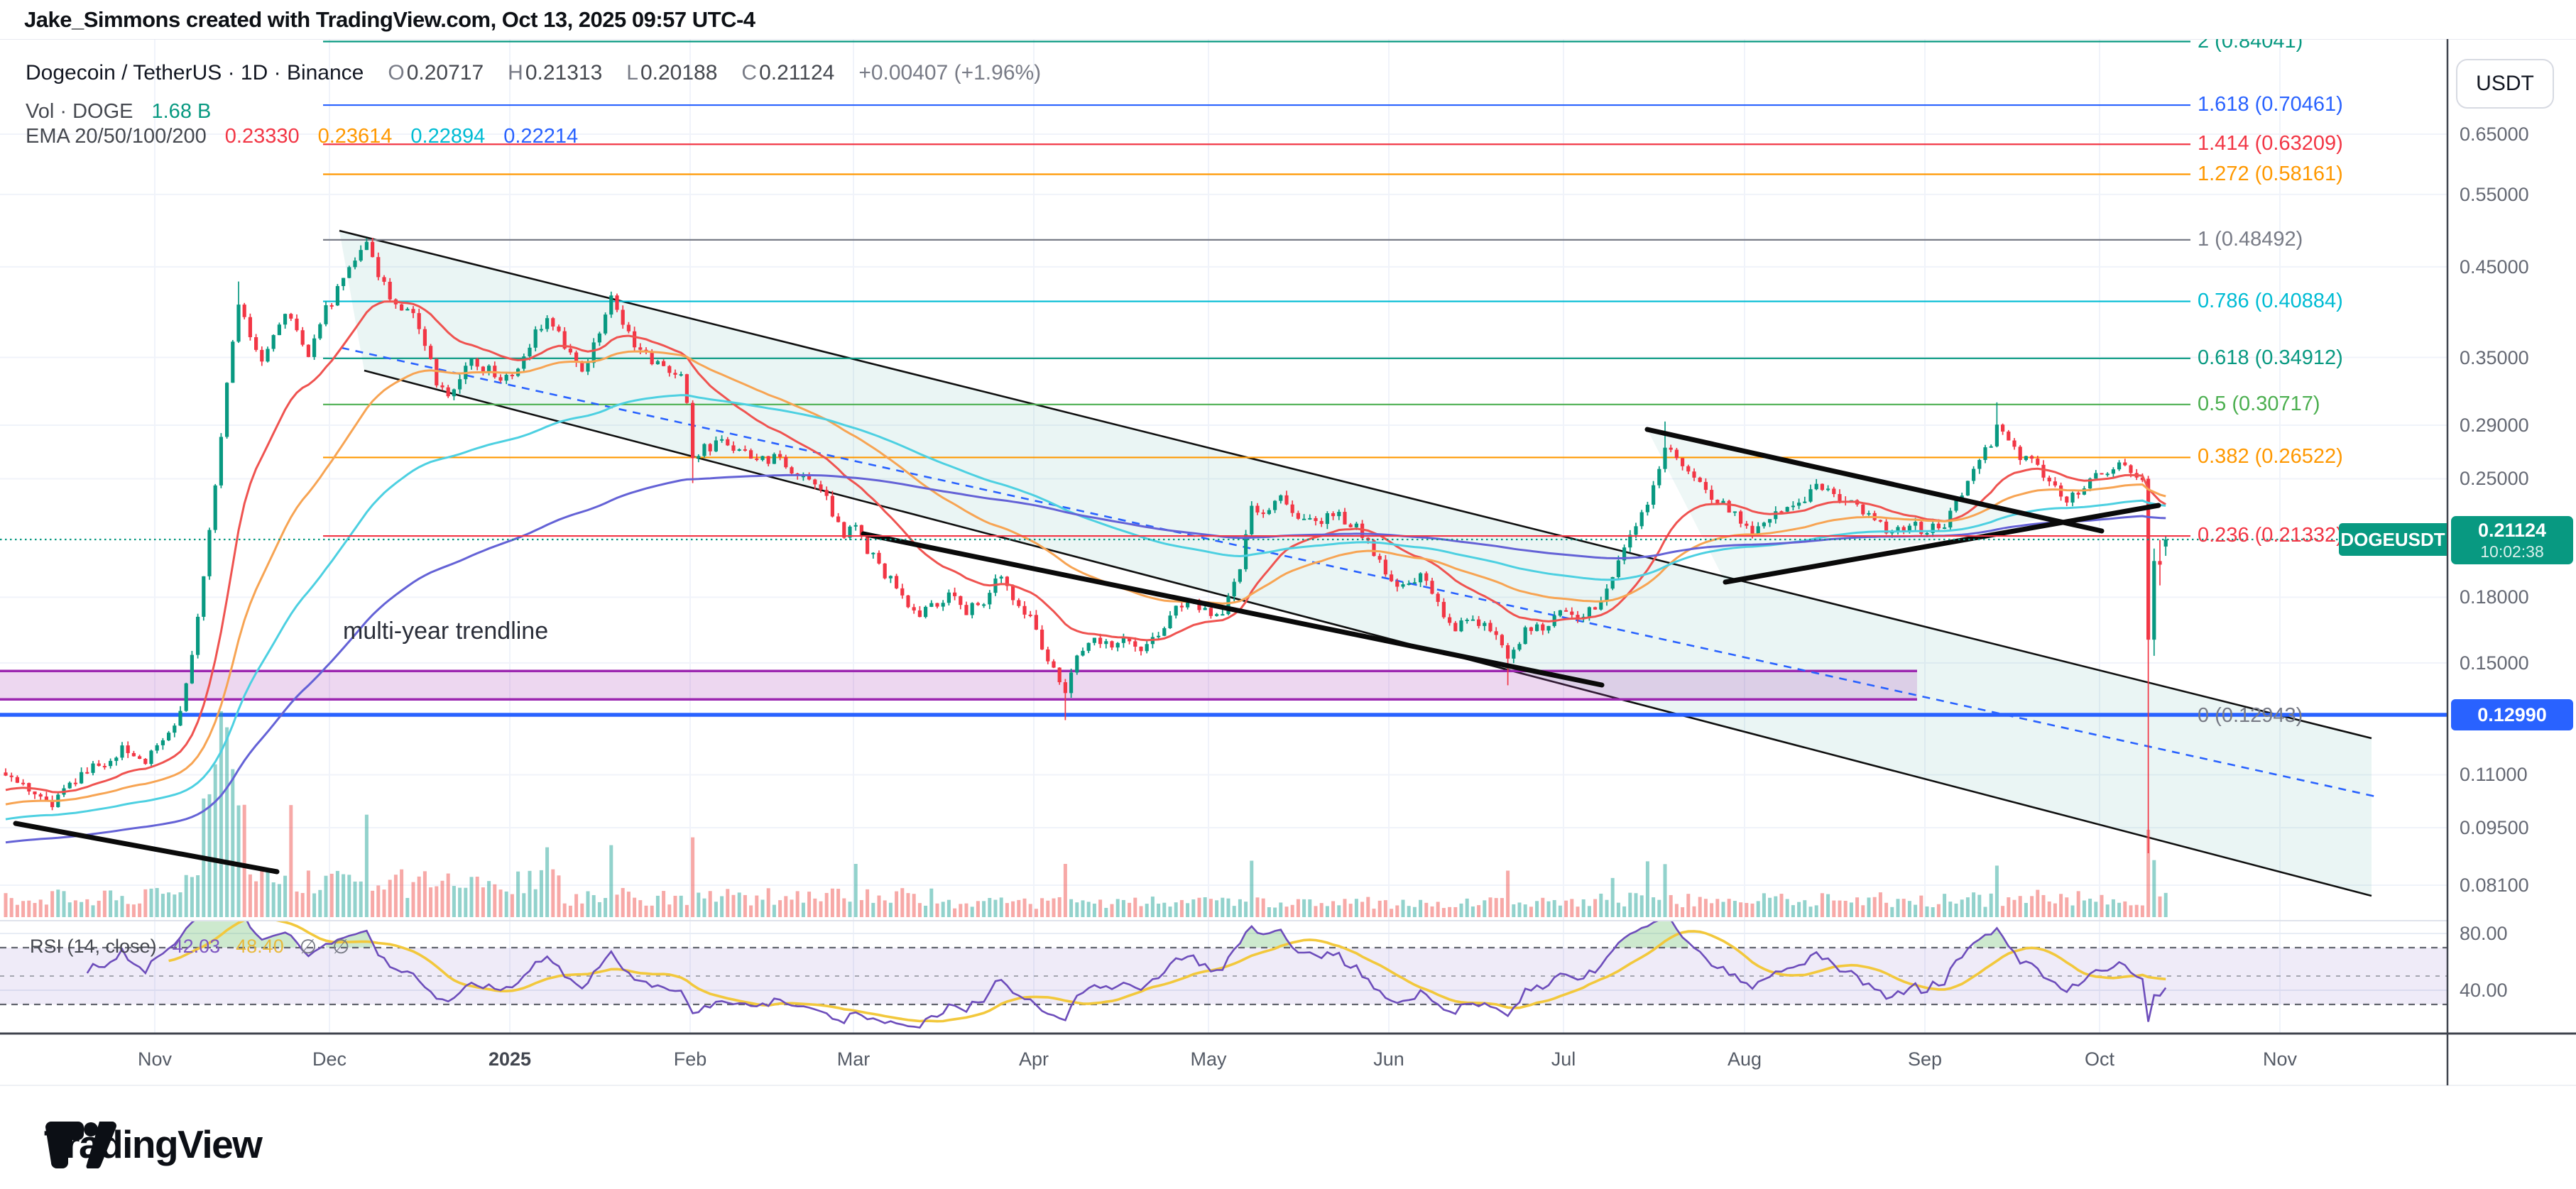 This screenshot has height=1189, width=2576. I want to click on rsi-tick: 80.00, so click(2484, 934).